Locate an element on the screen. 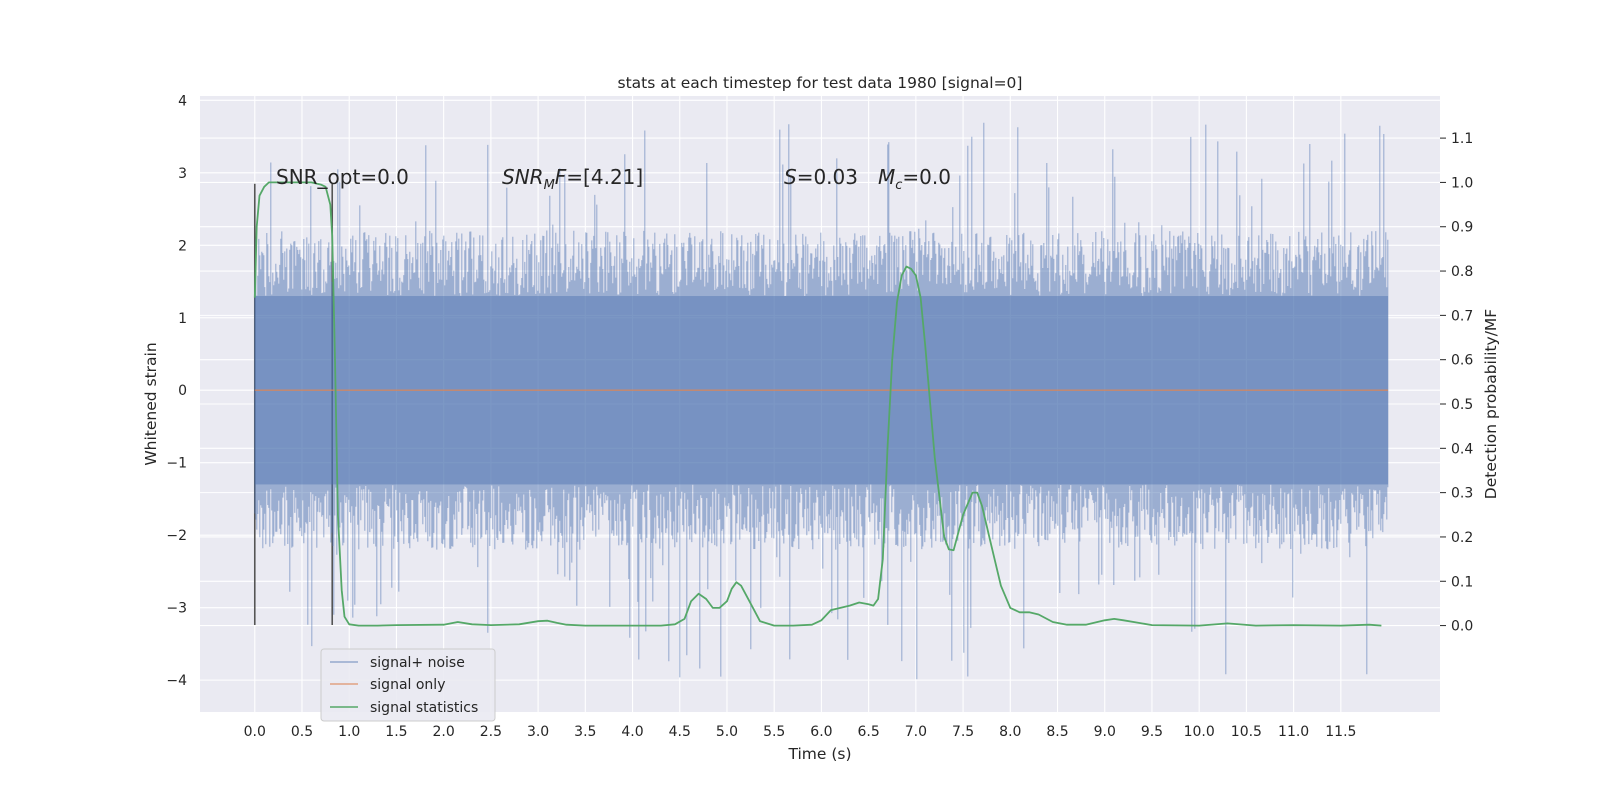 The width and height of the screenshot is (1600, 800). annotation-mc: Mc=0.0 is located at coordinates (914, 179).